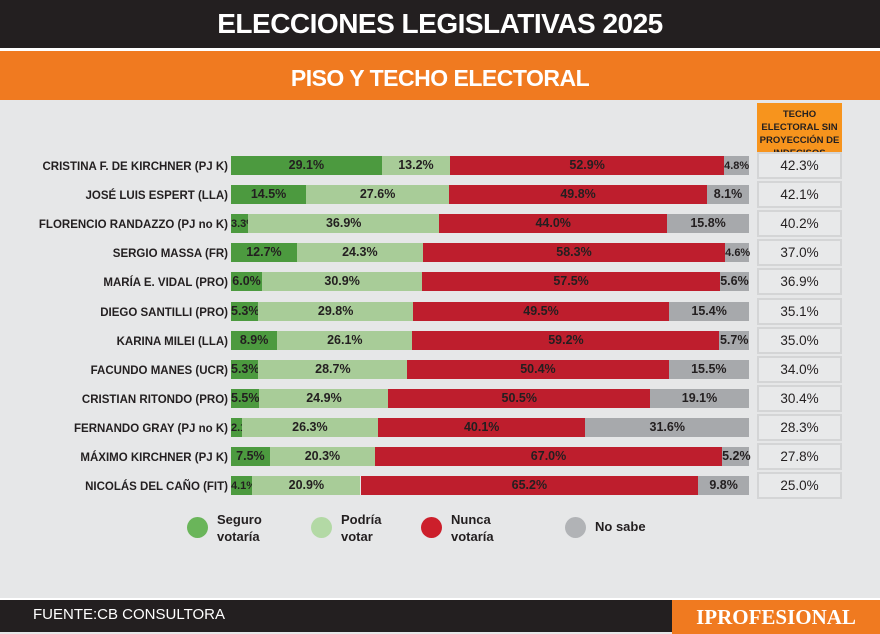 This screenshot has width=880, height=634. I want to click on techo-value: 36.9%, so click(799, 282).